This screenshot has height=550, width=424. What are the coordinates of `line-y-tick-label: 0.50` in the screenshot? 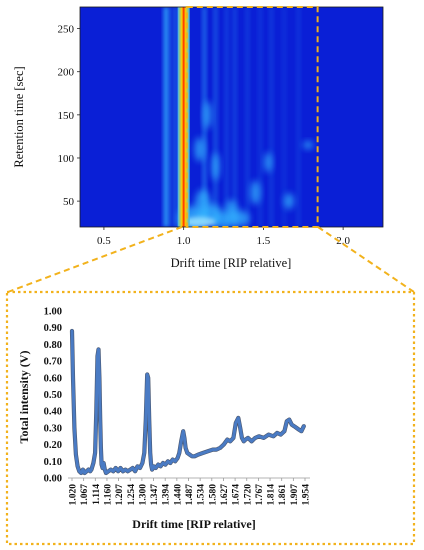 It's located at (53, 395).